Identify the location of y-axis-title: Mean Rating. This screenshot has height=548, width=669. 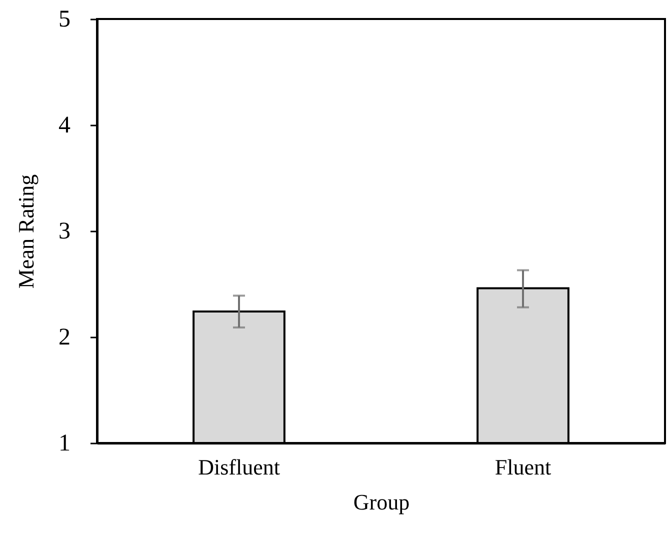
(26, 231).